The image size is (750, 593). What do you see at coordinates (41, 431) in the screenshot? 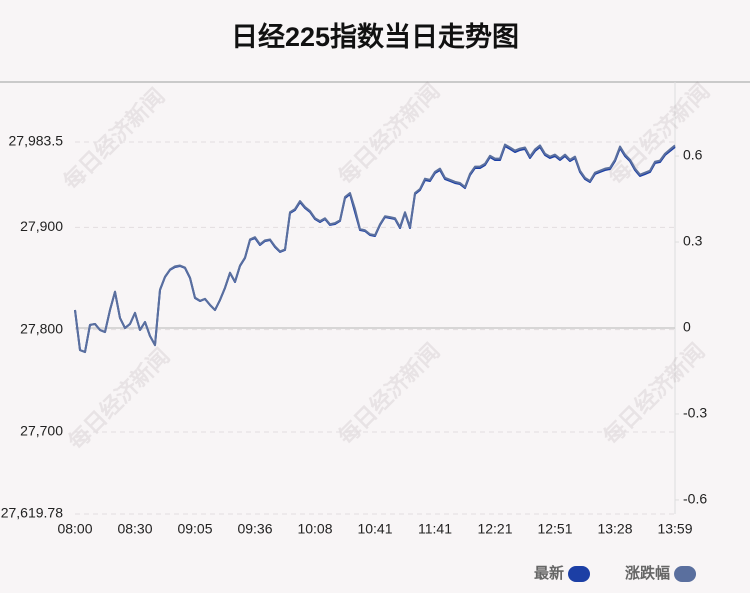
I see `y-tick-label: 27,700` at bounding box center [41, 431].